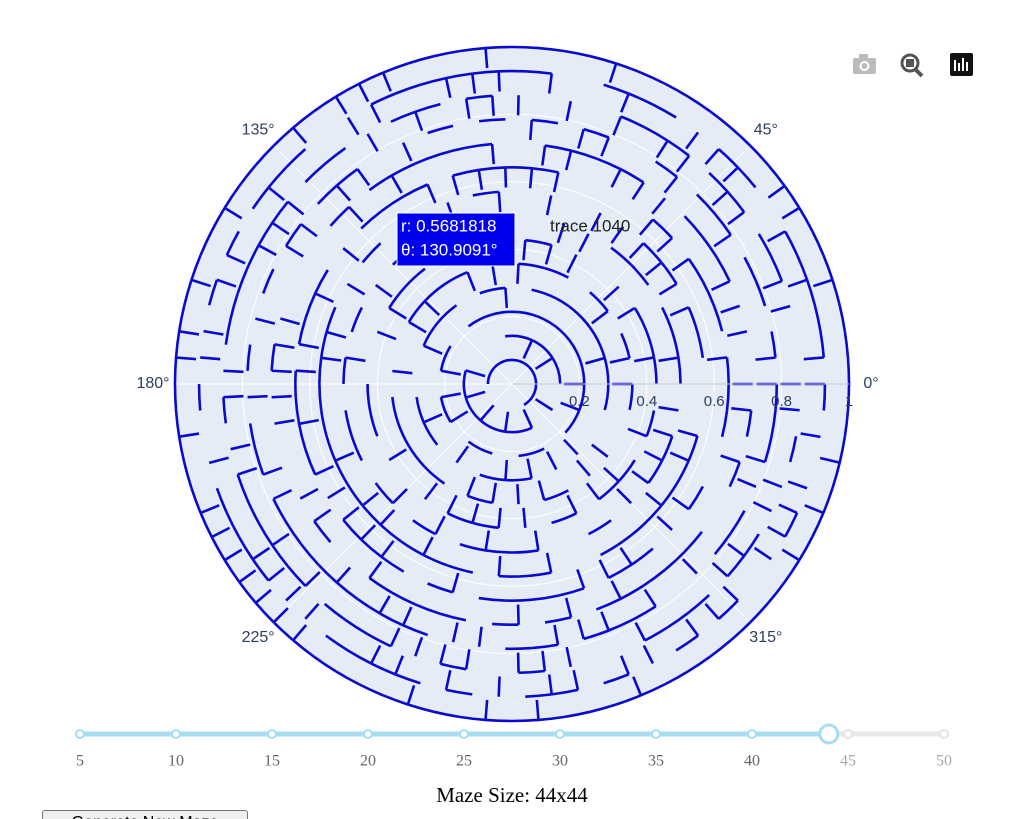 The image size is (1024, 819). I want to click on zoom-icon, so click(912, 65).